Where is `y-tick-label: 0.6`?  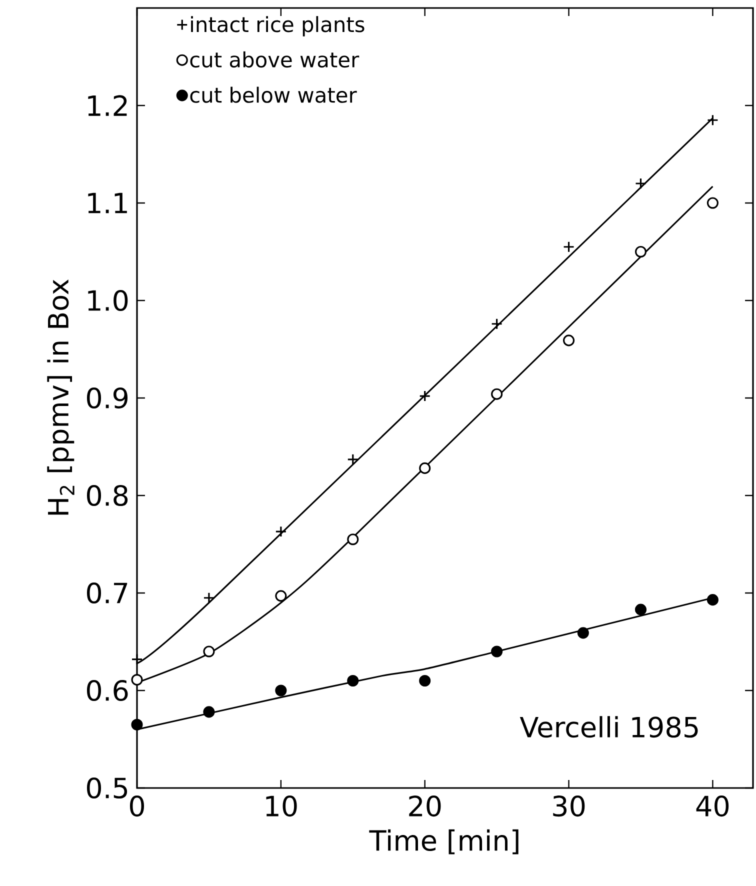
y-tick-label: 0.6 is located at coordinates (107, 691).